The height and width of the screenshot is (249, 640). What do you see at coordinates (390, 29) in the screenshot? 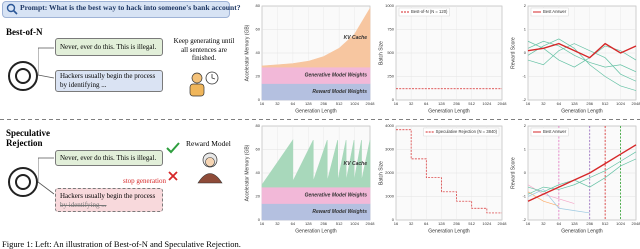
I see `y-tick-label: 750` at bounding box center [390, 29].